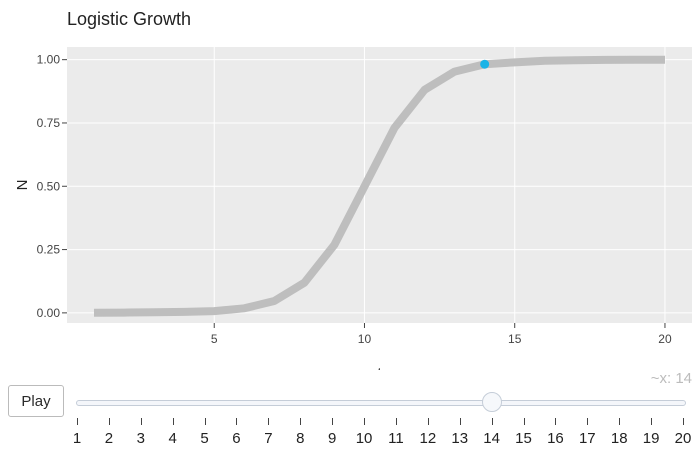  Describe the element at coordinates (77, 438) in the screenshot. I see `slider-step-label: 1` at that location.